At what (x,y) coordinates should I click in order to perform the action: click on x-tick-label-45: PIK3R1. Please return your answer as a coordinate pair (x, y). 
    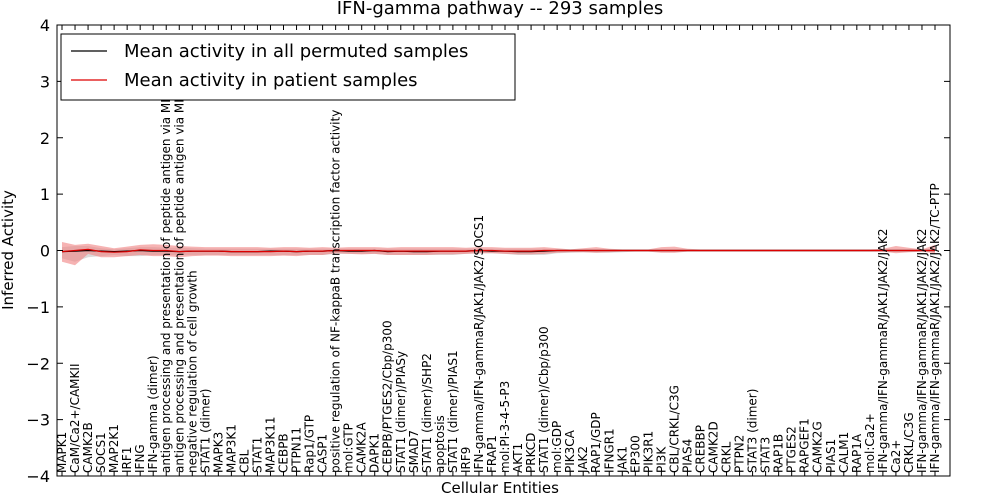
    Looking at the image, I should click on (648, 452).